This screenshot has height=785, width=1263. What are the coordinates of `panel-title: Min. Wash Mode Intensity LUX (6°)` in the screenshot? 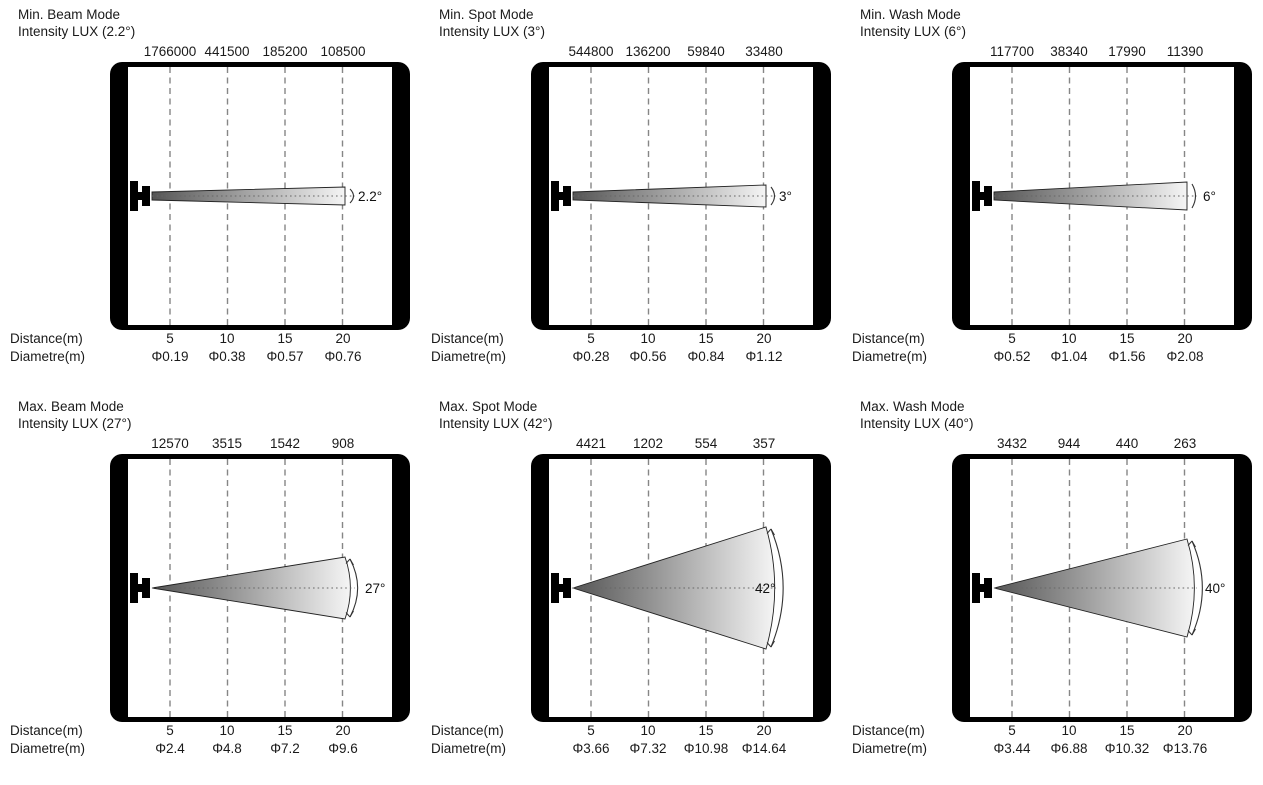 It's located at (913, 23).